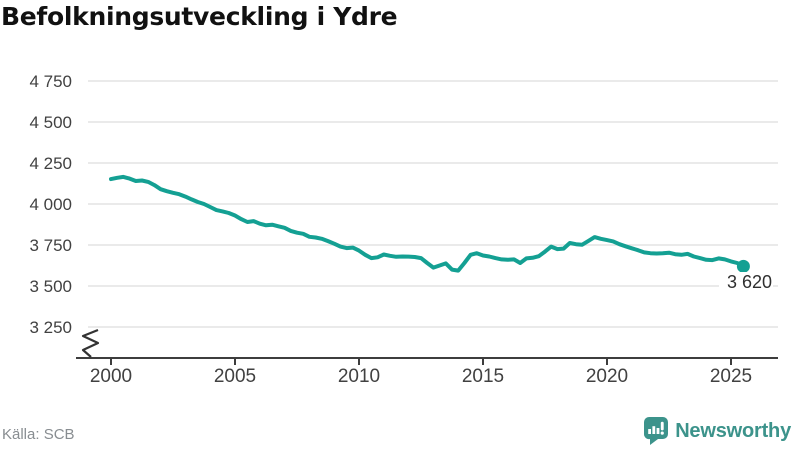 The width and height of the screenshot is (800, 450). Describe the element at coordinates (656, 431) in the screenshot. I see `newsworthy-bubble-chart-icon` at that location.